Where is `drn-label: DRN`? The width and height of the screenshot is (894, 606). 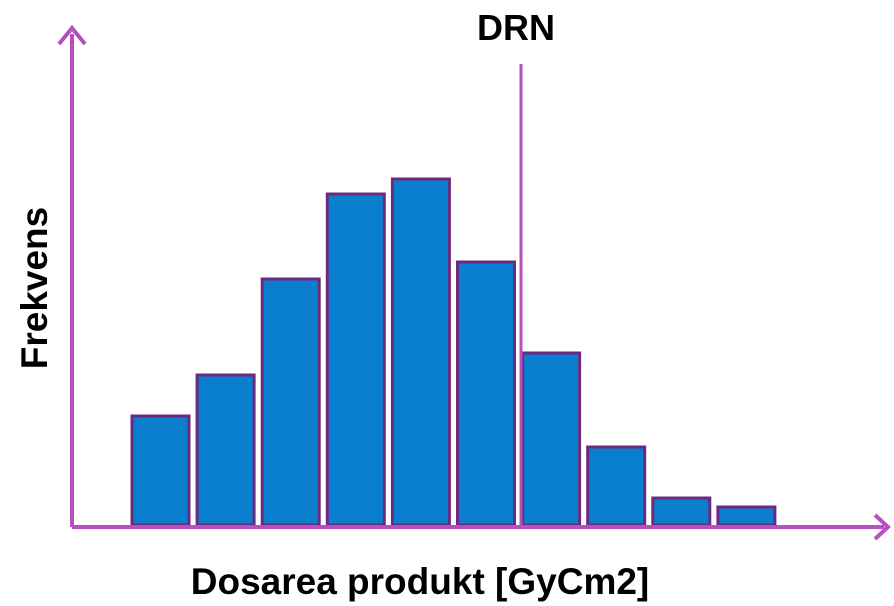
drn-label: DRN is located at coordinates (516, 27).